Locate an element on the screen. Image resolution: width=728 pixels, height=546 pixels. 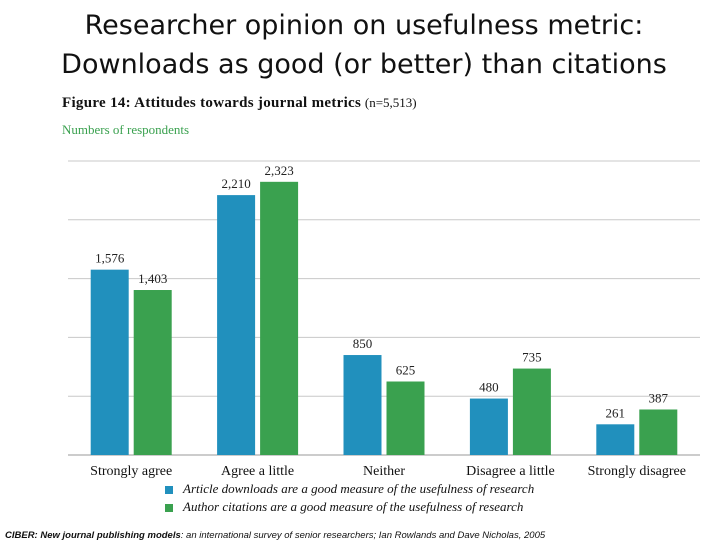
figure-subtitle: Numbers of respondents is located at coordinates (126, 129).